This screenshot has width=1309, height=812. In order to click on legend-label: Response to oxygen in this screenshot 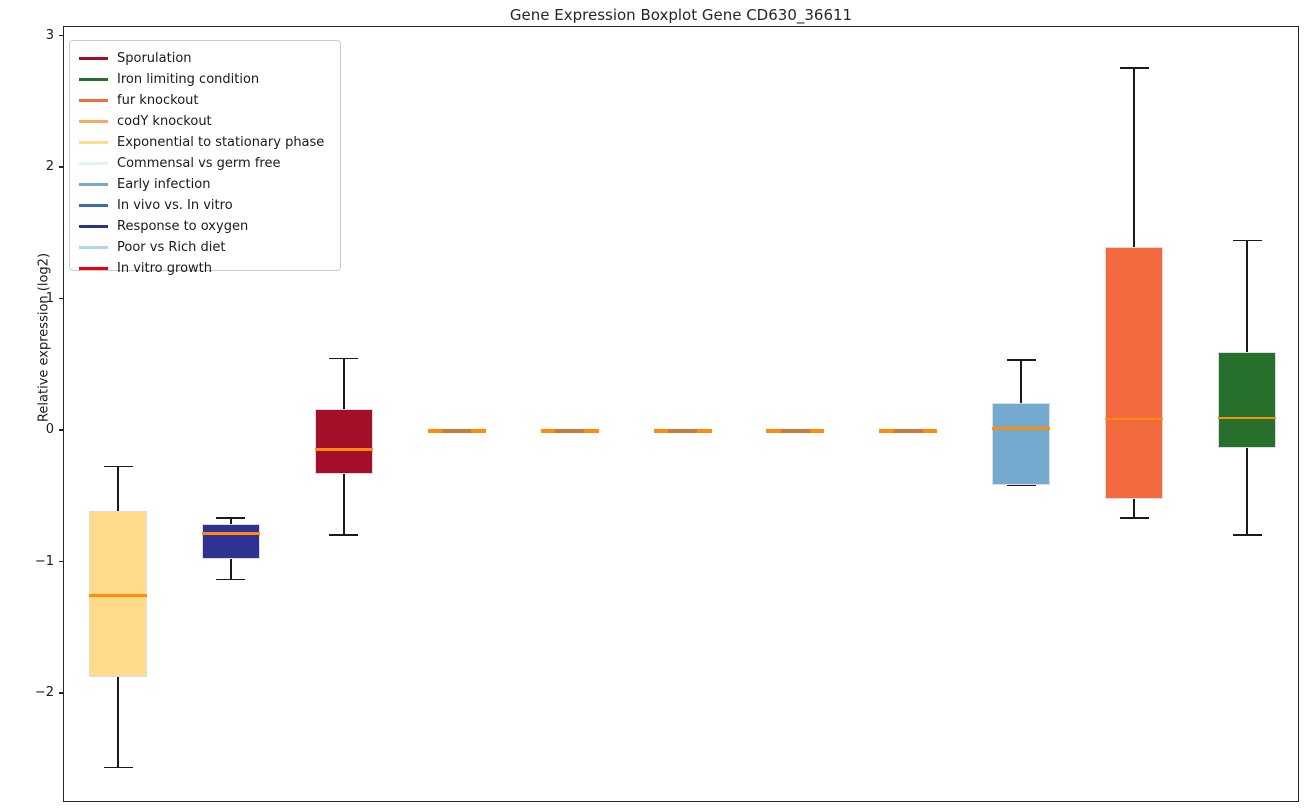, I will do `click(183, 226)`.